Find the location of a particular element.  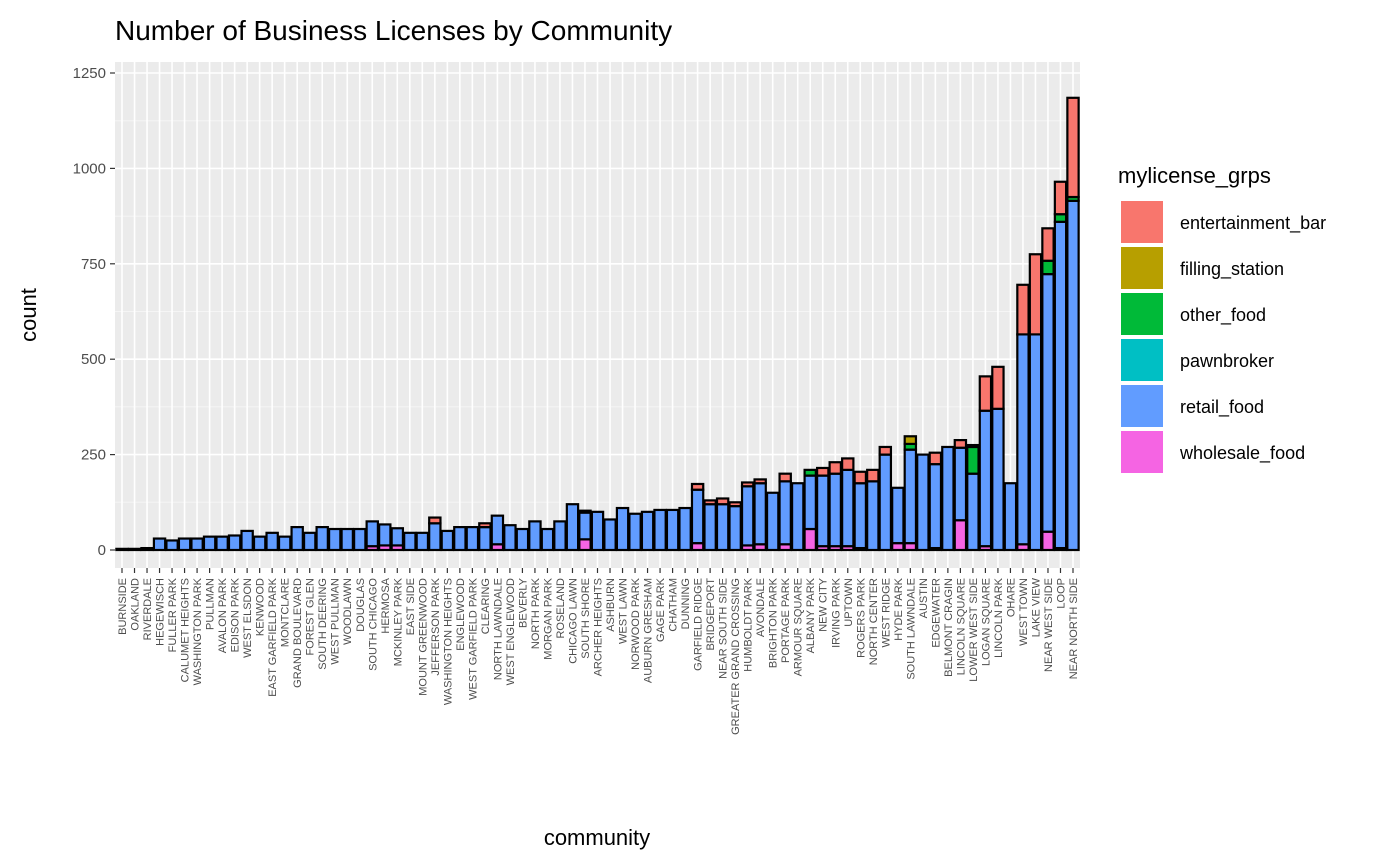

bar-segment-other-food is located at coordinates (1060, 218).